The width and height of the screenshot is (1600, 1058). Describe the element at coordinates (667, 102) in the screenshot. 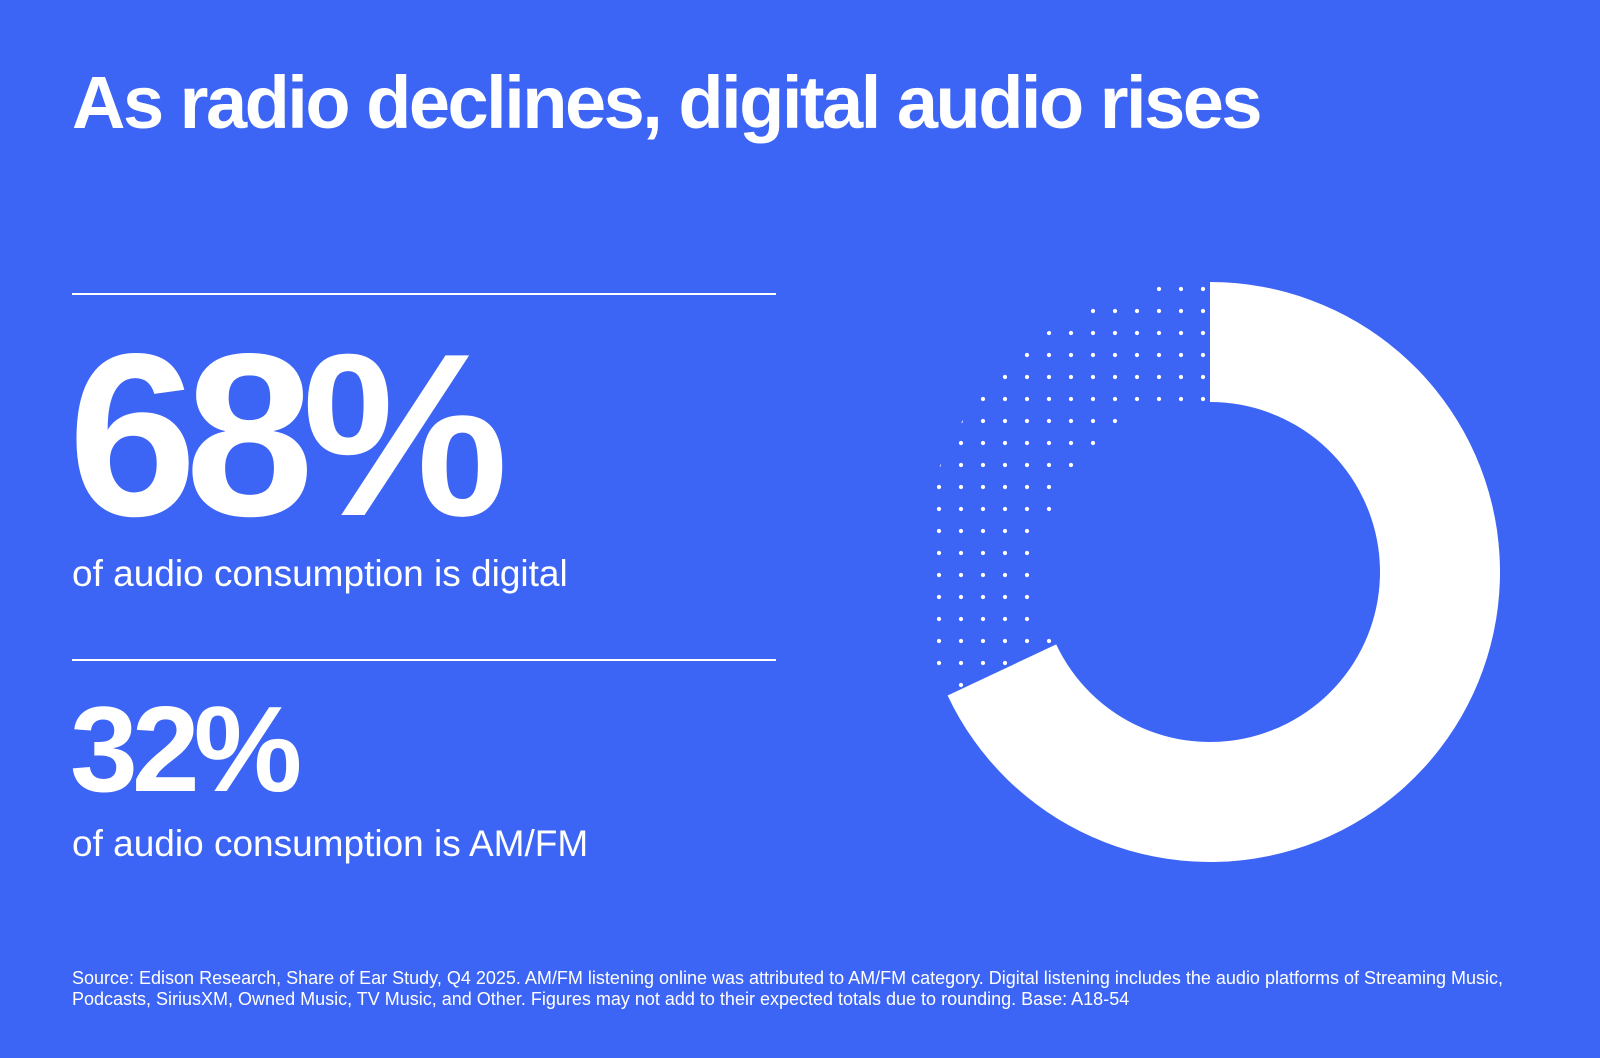

I see `page-title: As radio declines, digital audio rises` at that location.